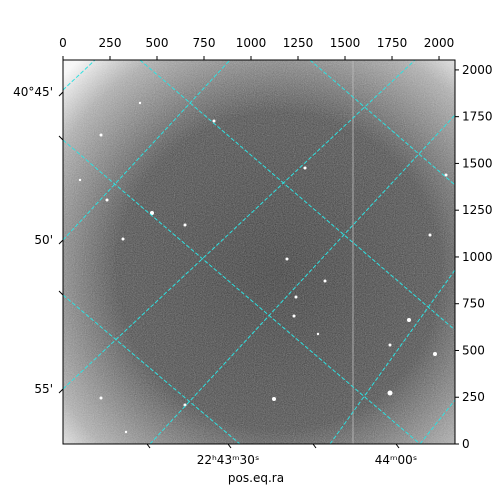  What do you see at coordinates (157, 43) in the screenshot?
I see `x-tick-label: 500` at bounding box center [157, 43].